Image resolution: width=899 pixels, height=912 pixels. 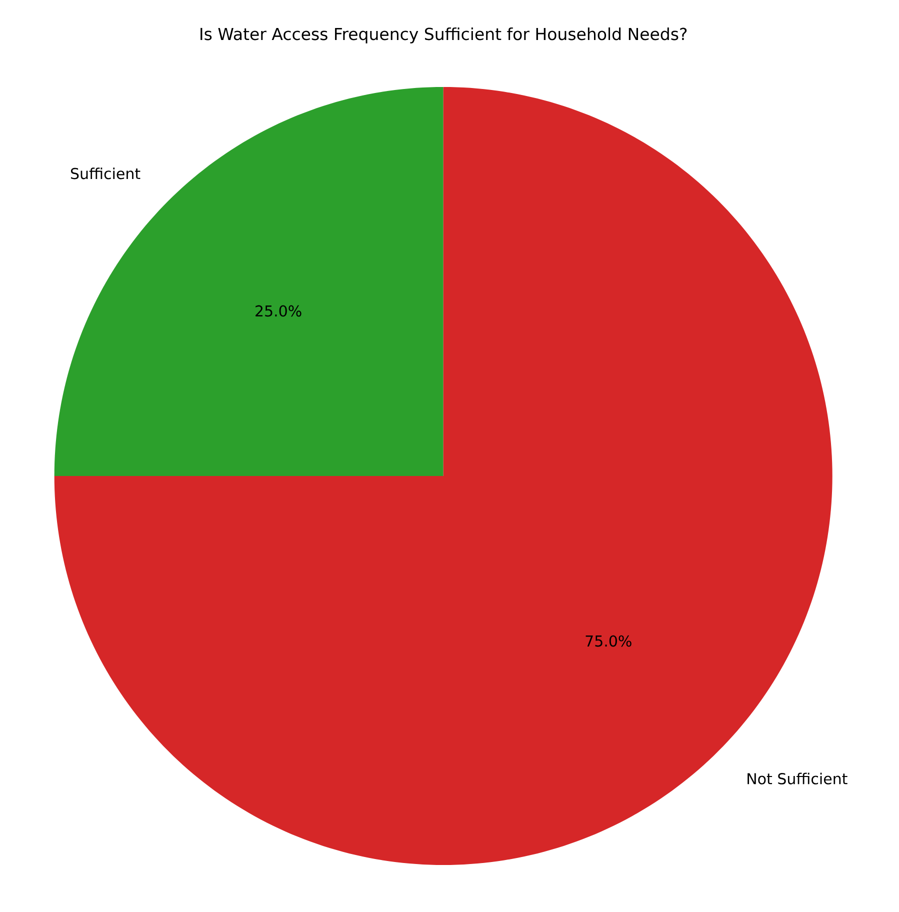 What do you see at coordinates (278, 311) in the screenshot?
I see `data-label: 25.0%` at bounding box center [278, 311].